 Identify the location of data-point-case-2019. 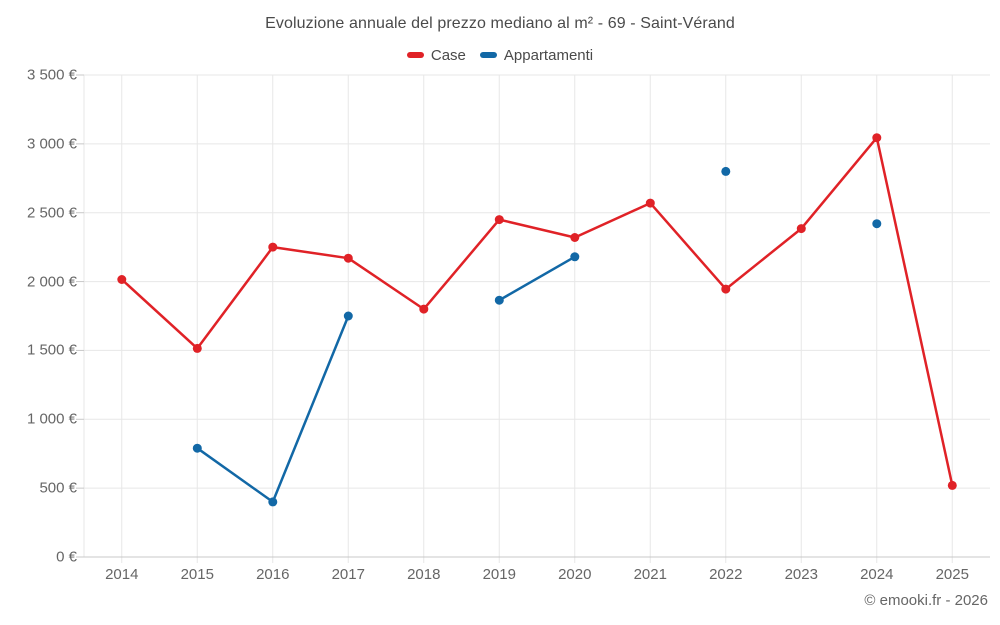
(499, 220).